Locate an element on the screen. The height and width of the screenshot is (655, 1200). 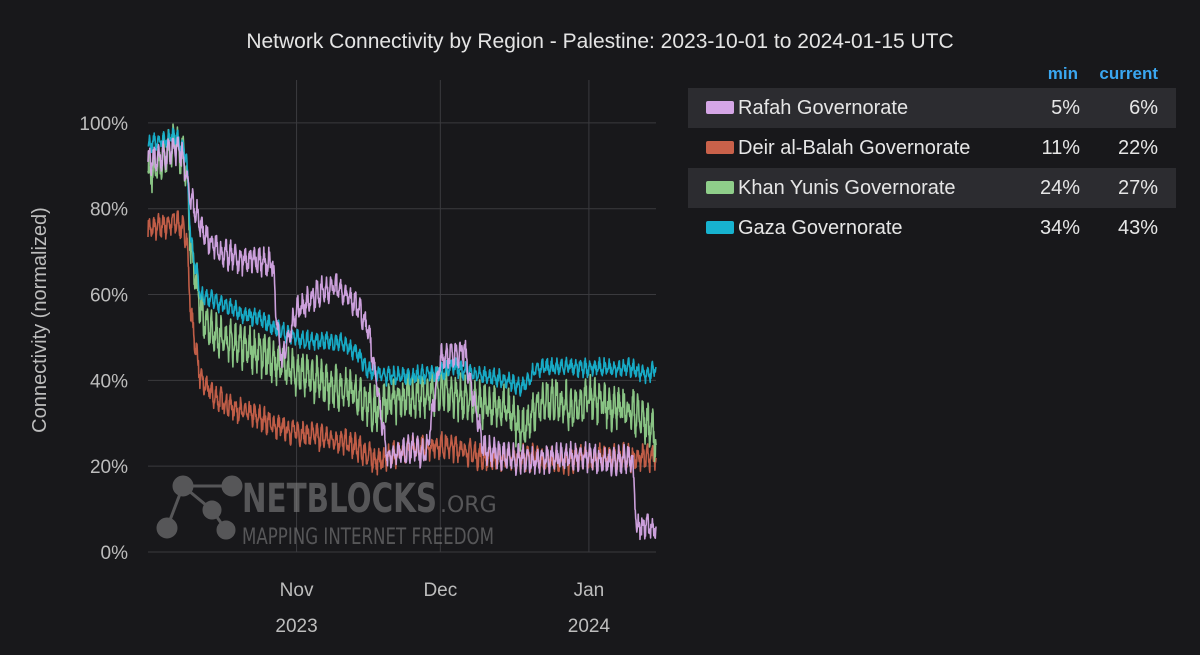
legend-item-label: Gaza Governorate is located at coordinates (820, 228).